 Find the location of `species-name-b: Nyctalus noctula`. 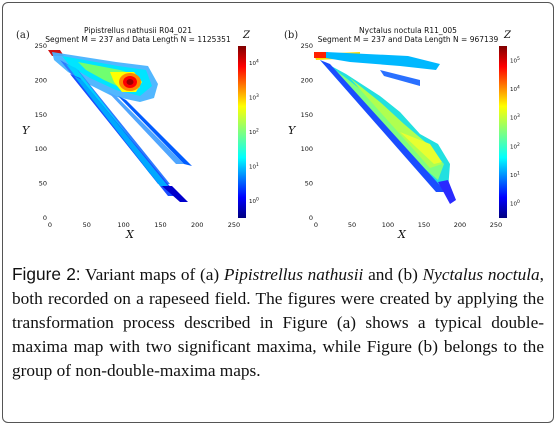

species-name-b: Nyctalus noctula is located at coordinates (481, 274).